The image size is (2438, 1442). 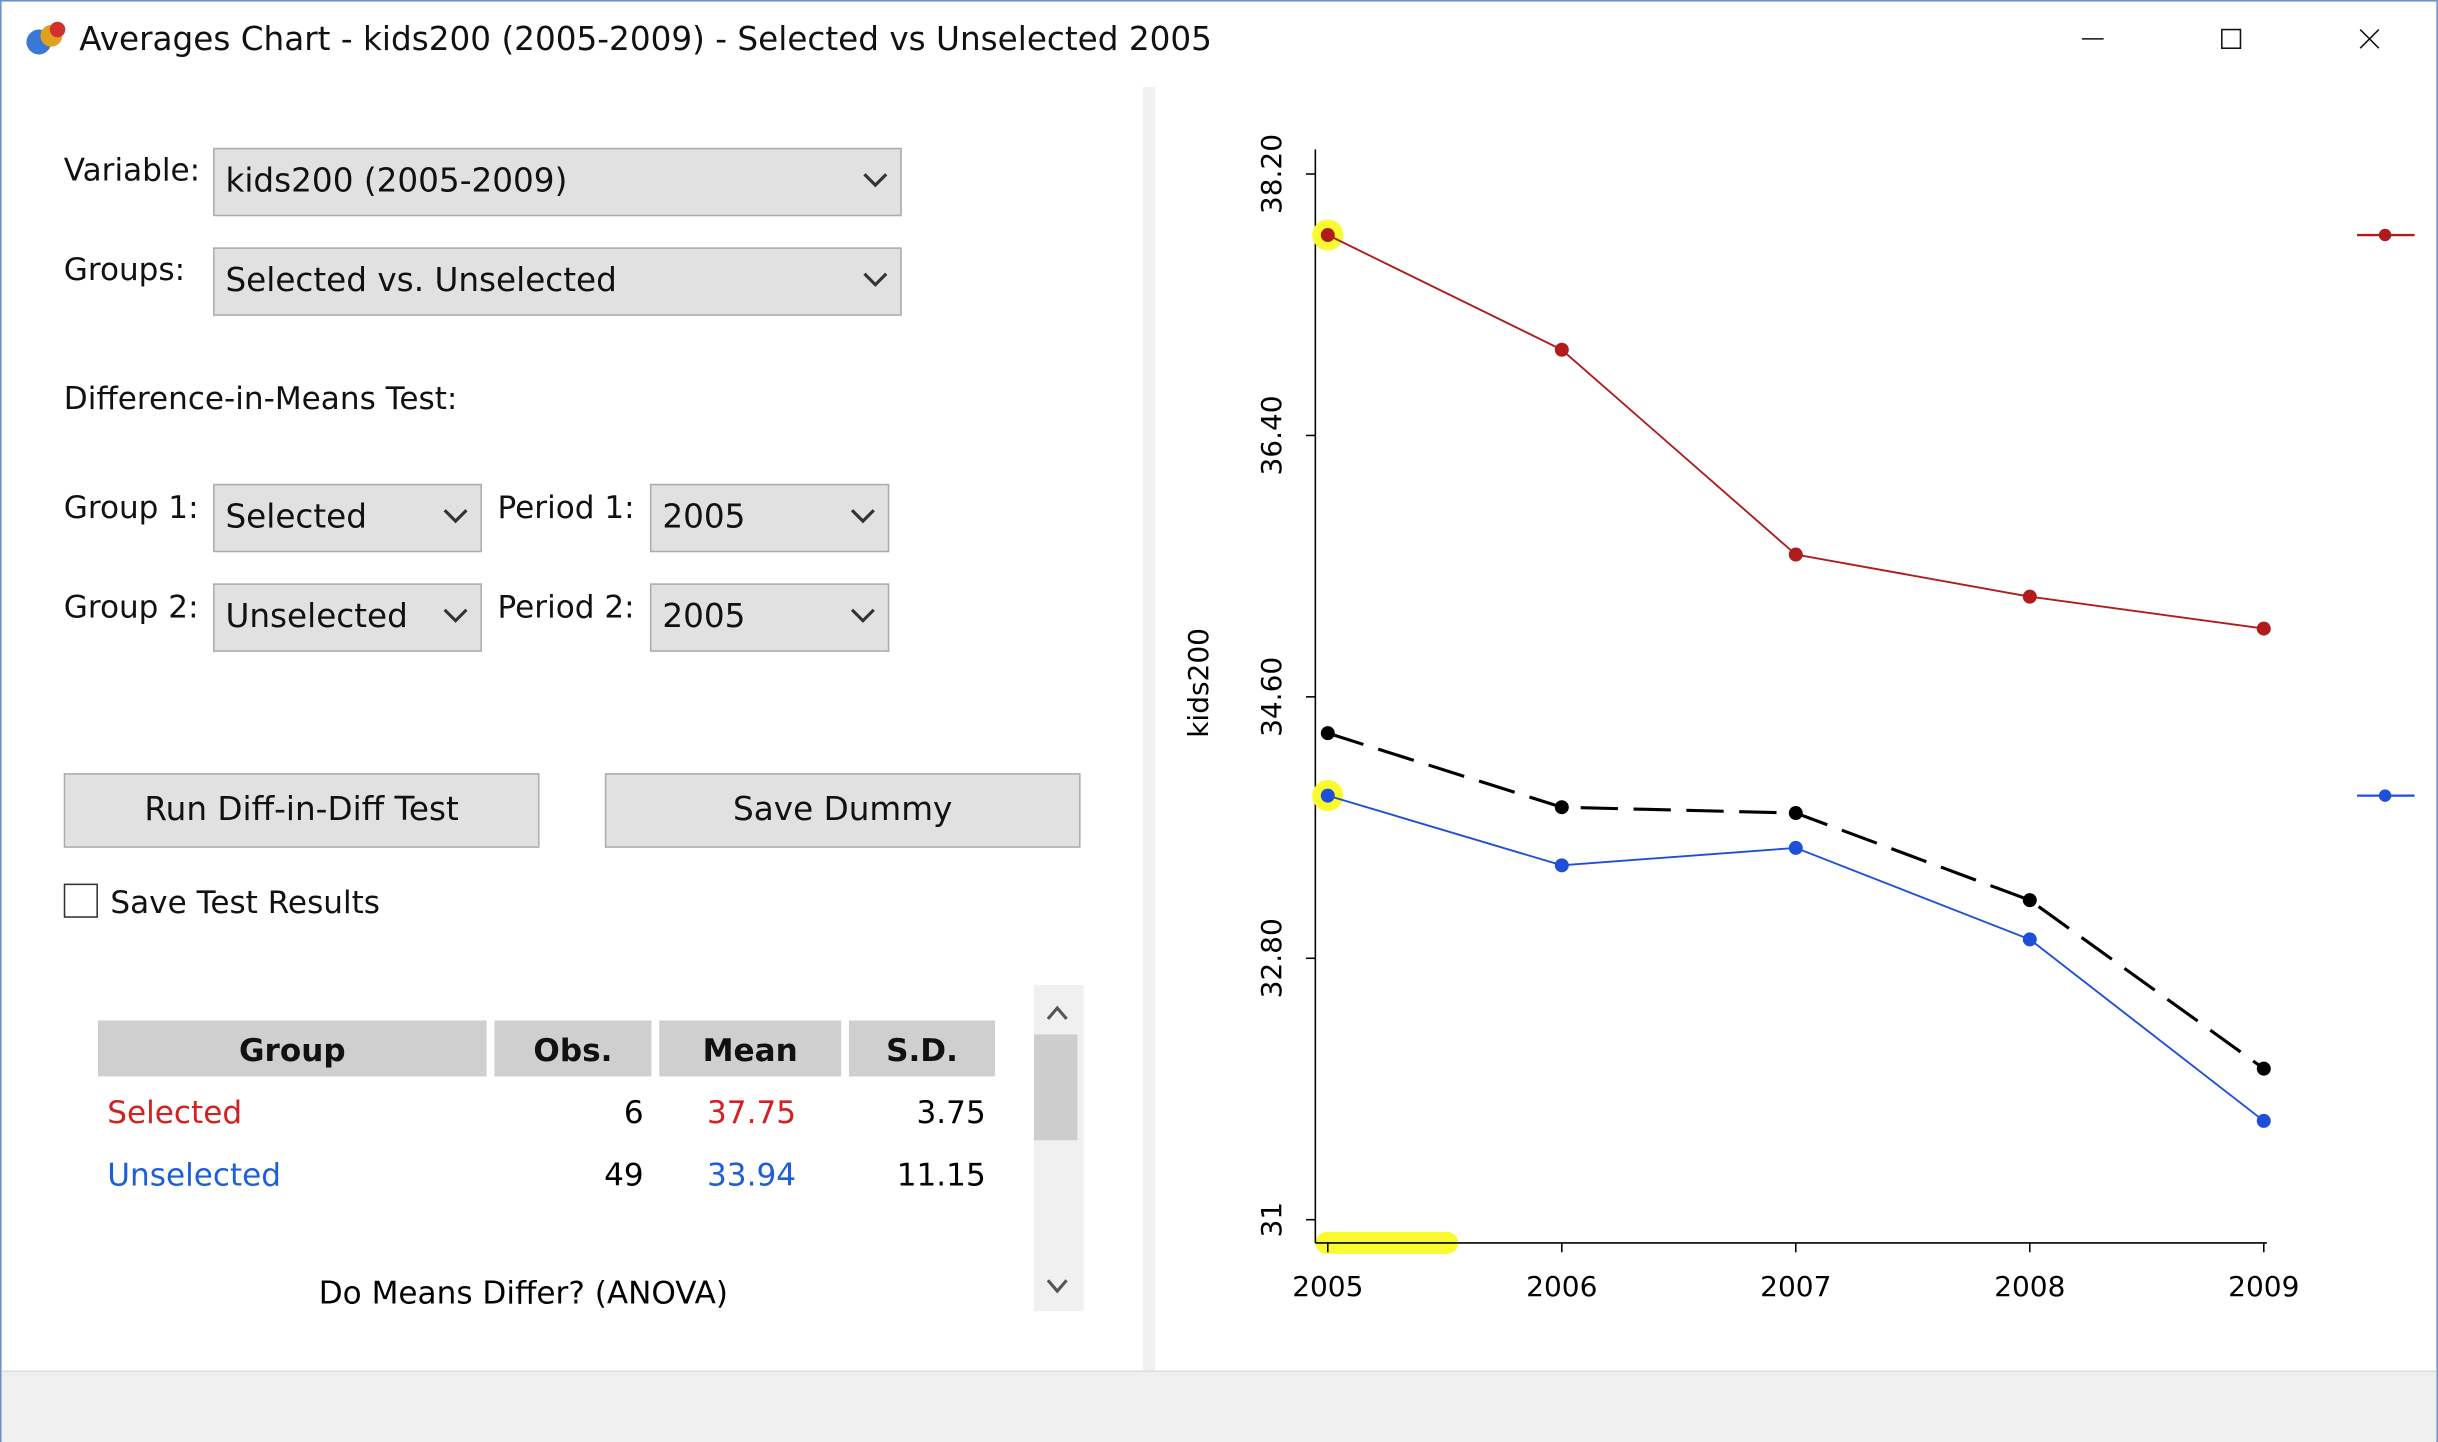 I want to click on label: Groups:, so click(x=124, y=269).